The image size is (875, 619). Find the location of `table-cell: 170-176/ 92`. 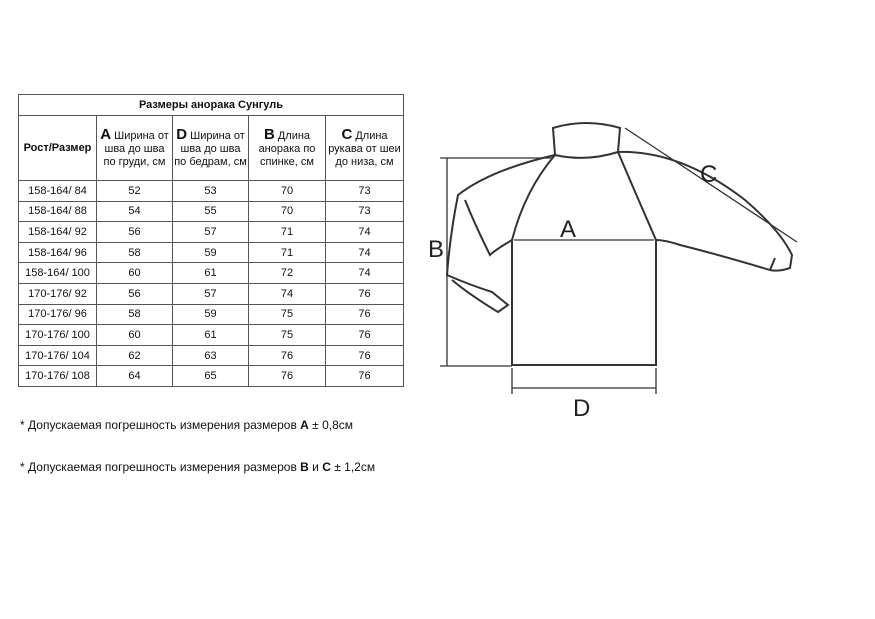

table-cell: 170-176/ 92 is located at coordinates (57, 293).